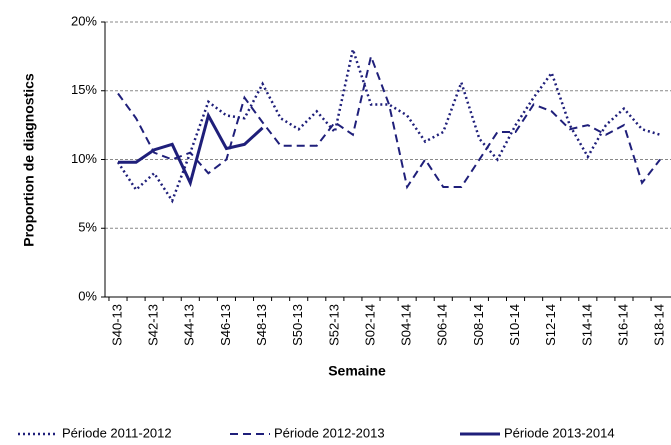  What do you see at coordinates (225, 325) in the screenshot?
I see `x-tick-label: S46-13` at bounding box center [225, 325].